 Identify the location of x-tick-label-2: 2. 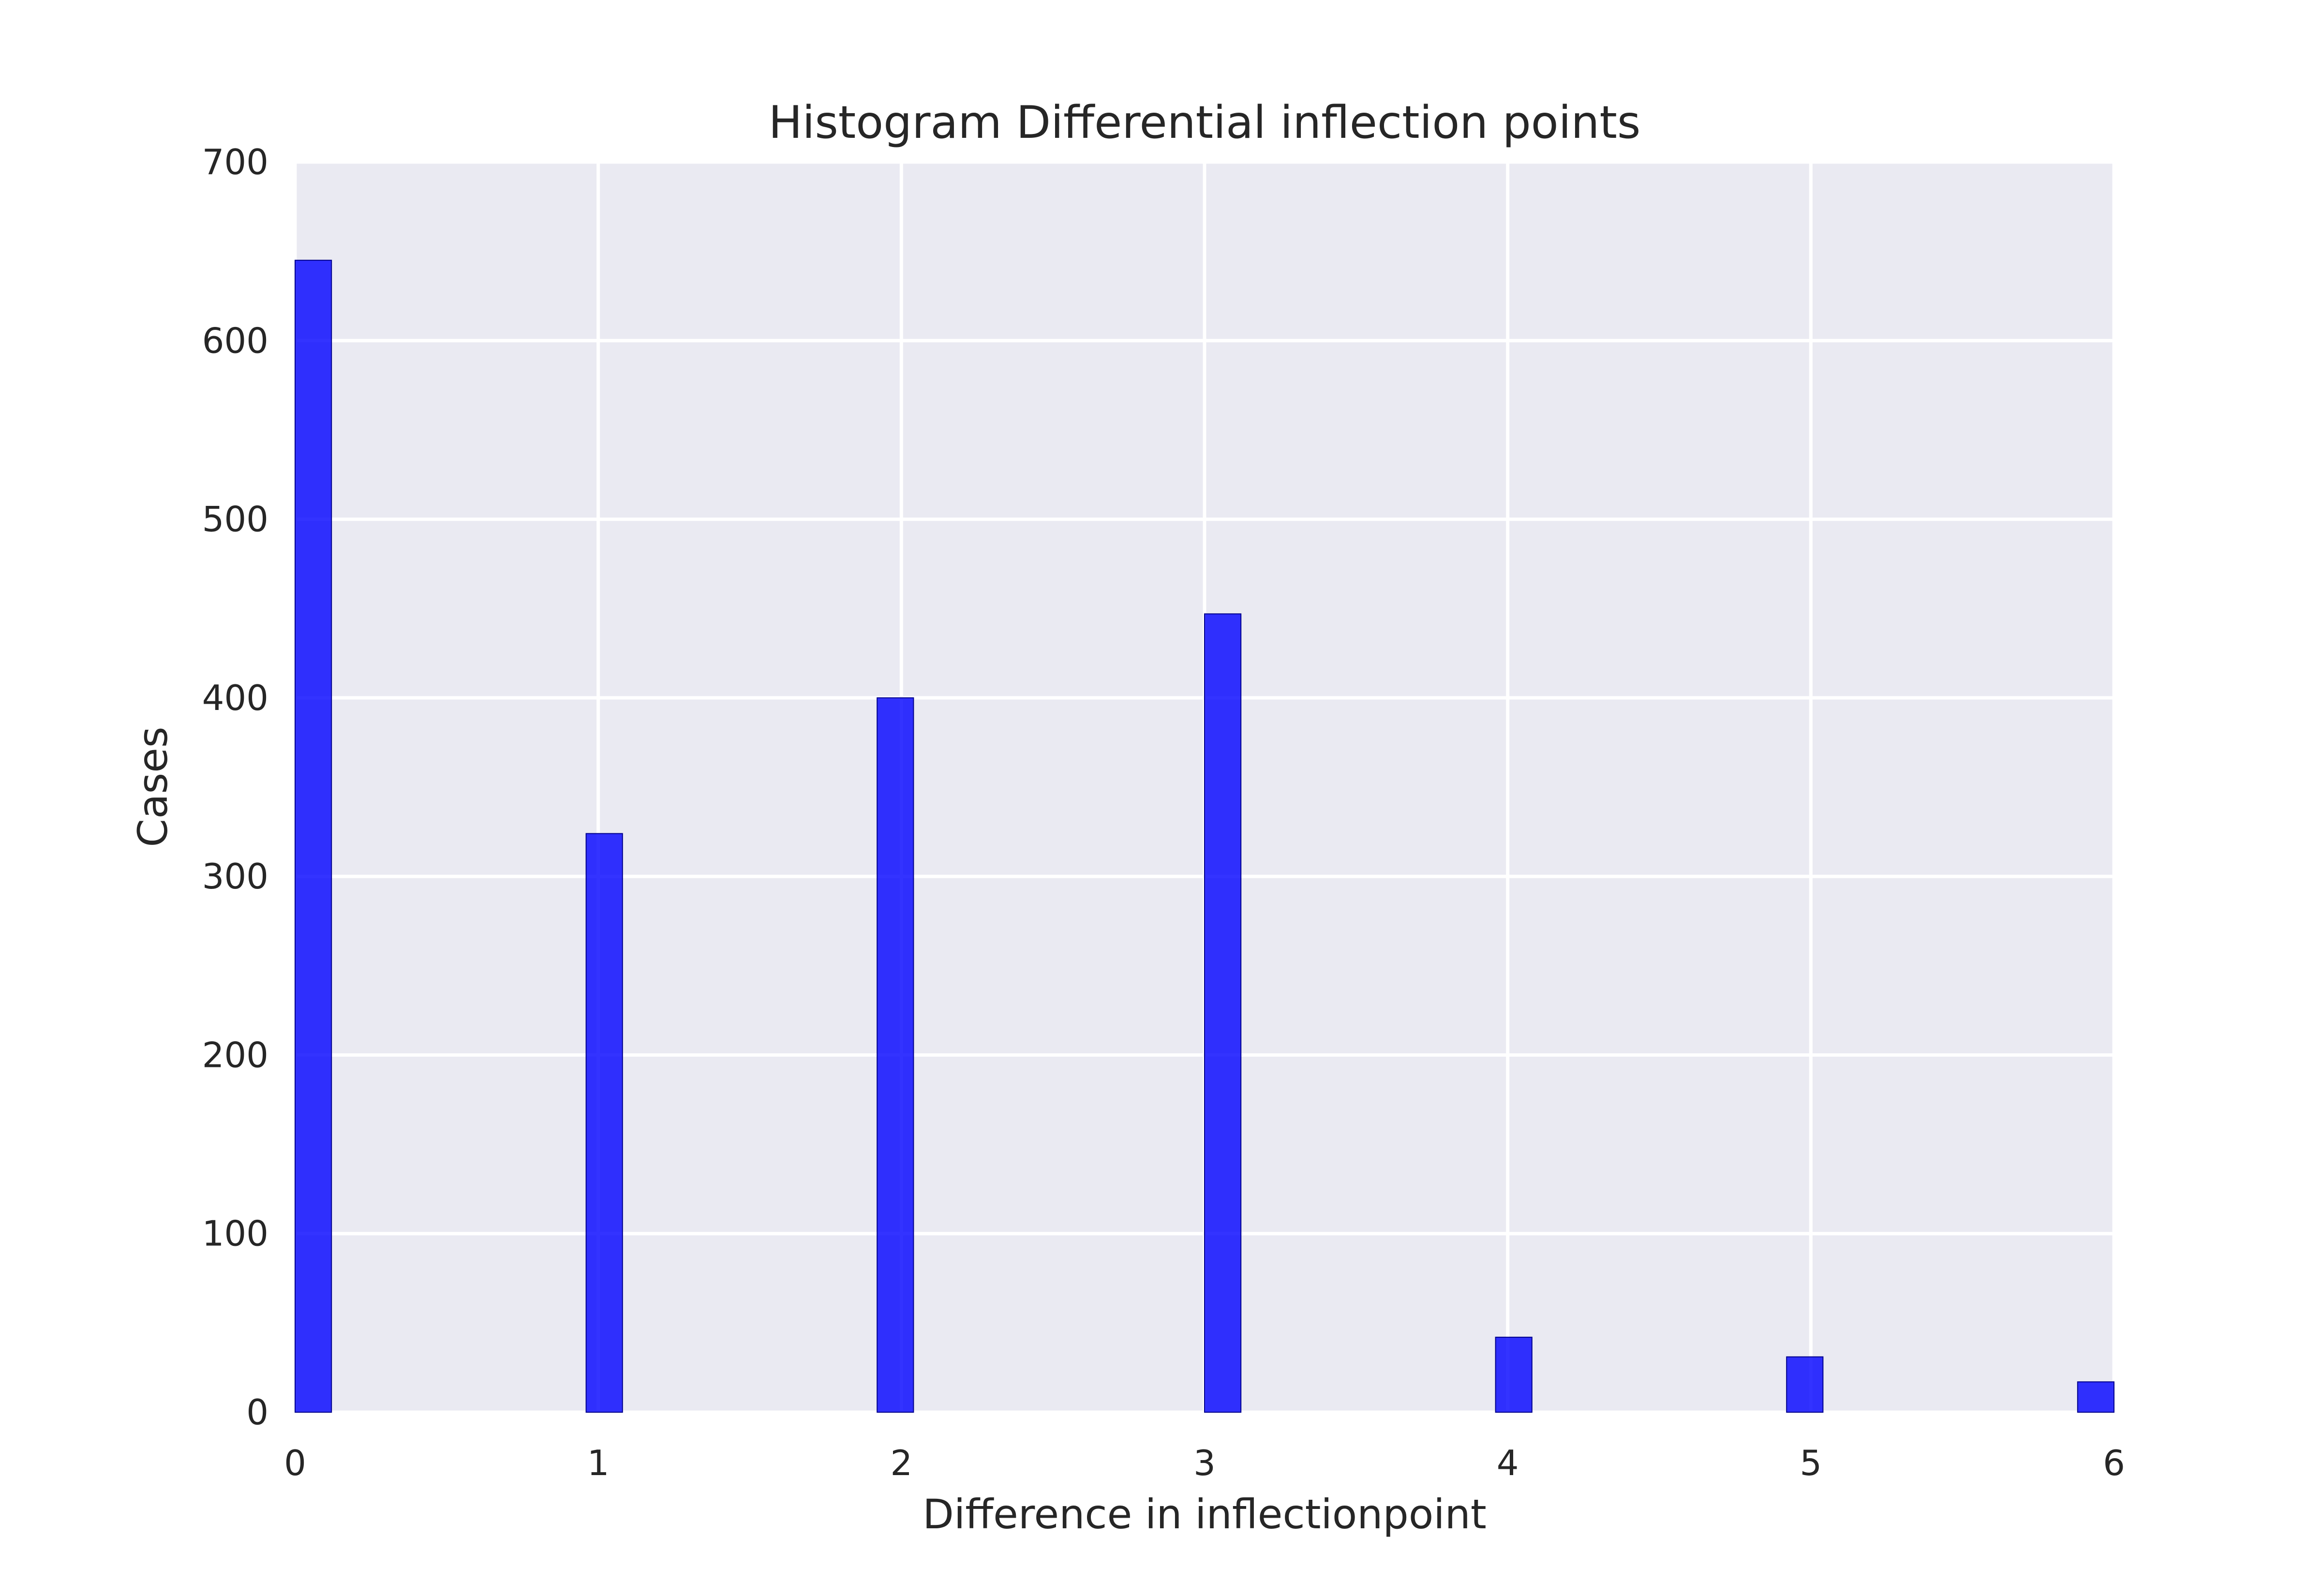
(901, 1463).